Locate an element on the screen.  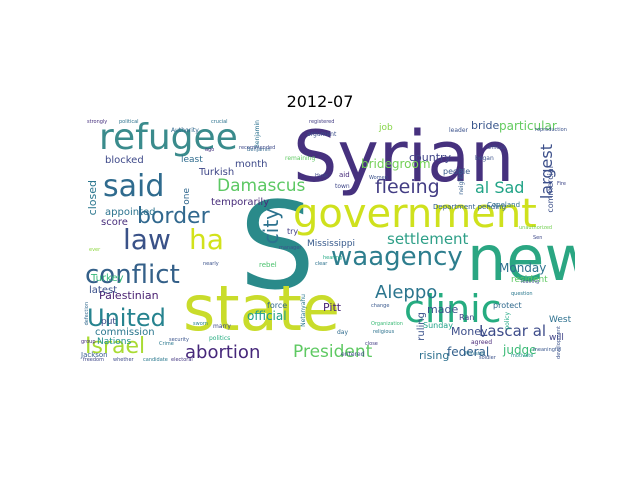
word-palestinian: Palestinian is located at coordinates (129, 295).